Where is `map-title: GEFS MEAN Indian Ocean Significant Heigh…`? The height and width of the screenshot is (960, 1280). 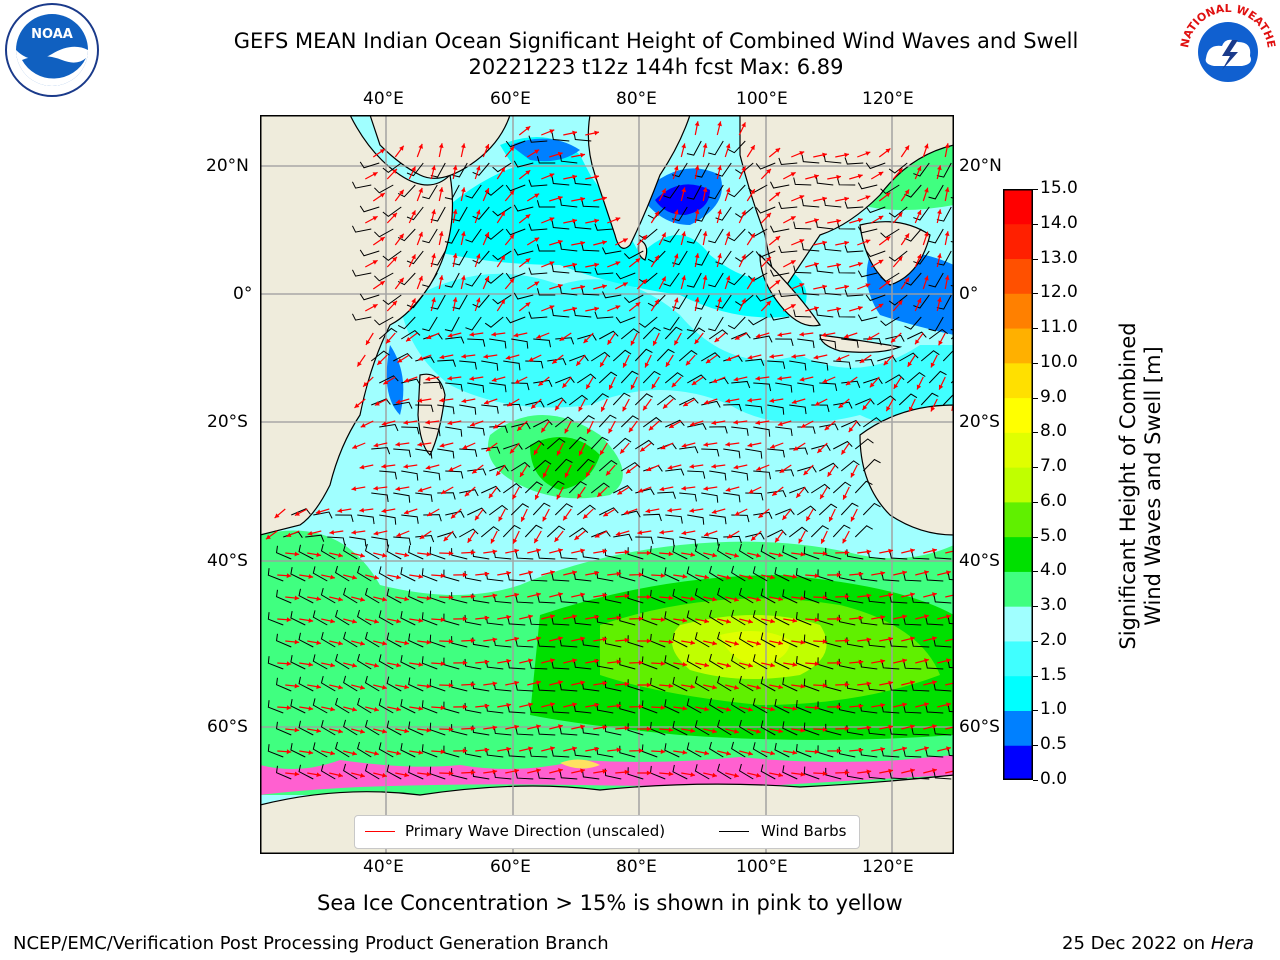 map-title: GEFS MEAN Indian Ocean Significant Heigh… is located at coordinates (656, 41).